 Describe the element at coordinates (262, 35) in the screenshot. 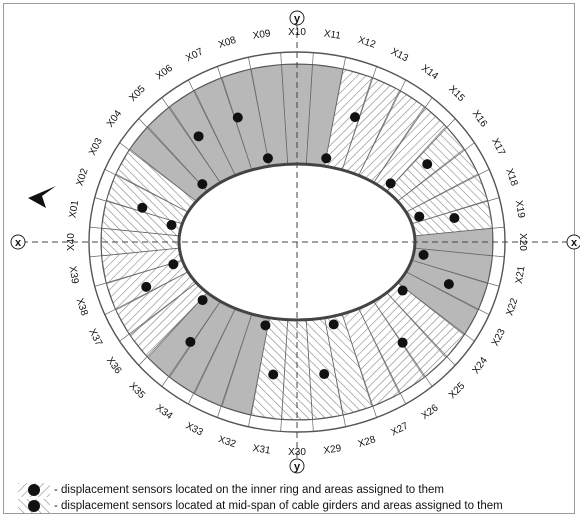

I see `girder-label: X09` at that location.